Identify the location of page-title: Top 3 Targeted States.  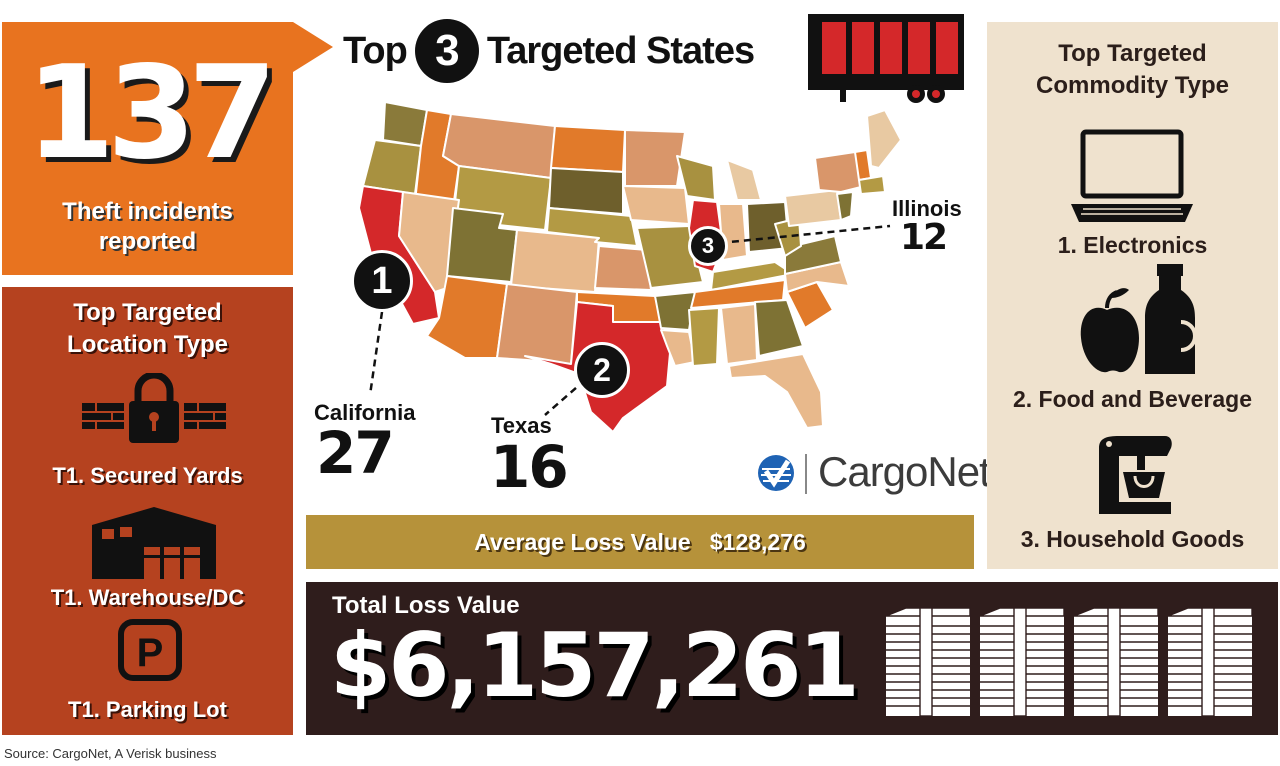
(549, 51).